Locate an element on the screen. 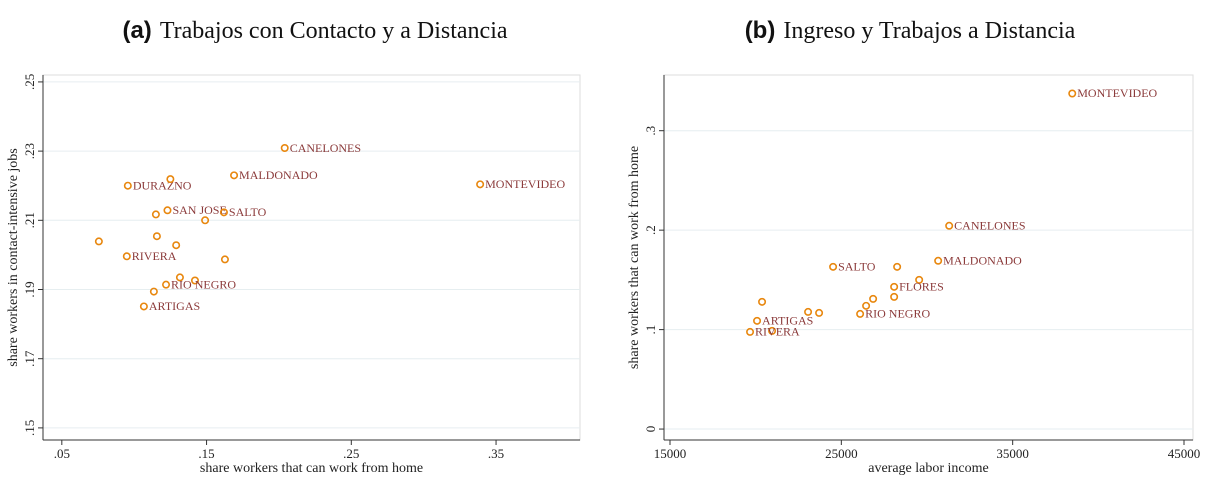  x-tick-label: 25000 is located at coordinates (841, 453).